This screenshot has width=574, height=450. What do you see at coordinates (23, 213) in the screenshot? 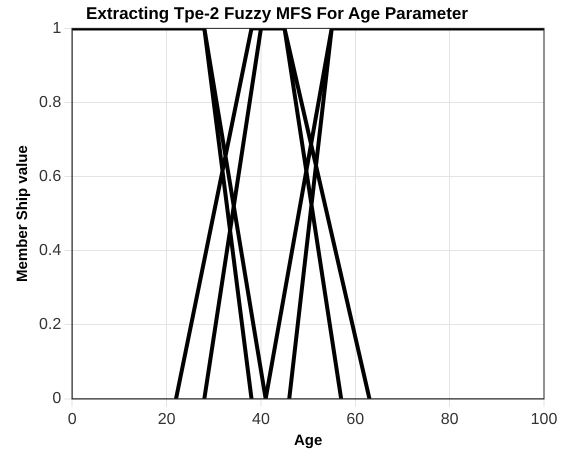
I see `y-axis-title: Member Ship value` at bounding box center [23, 213].